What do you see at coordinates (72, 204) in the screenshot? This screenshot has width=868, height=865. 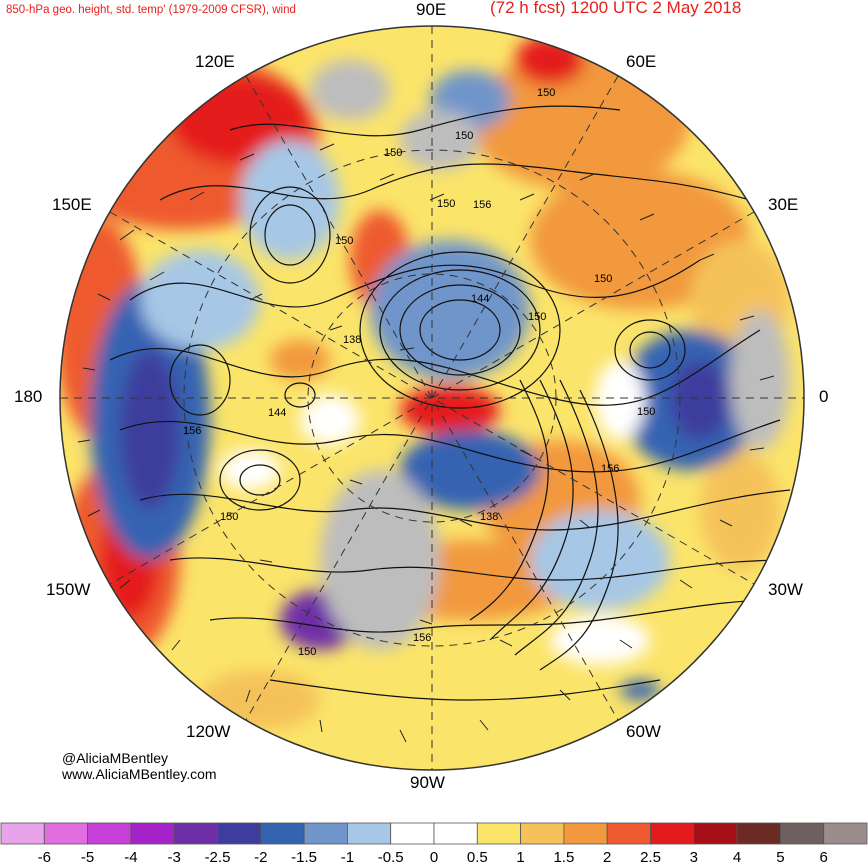 I see `lon-label-150e: 150E` at bounding box center [72, 204].